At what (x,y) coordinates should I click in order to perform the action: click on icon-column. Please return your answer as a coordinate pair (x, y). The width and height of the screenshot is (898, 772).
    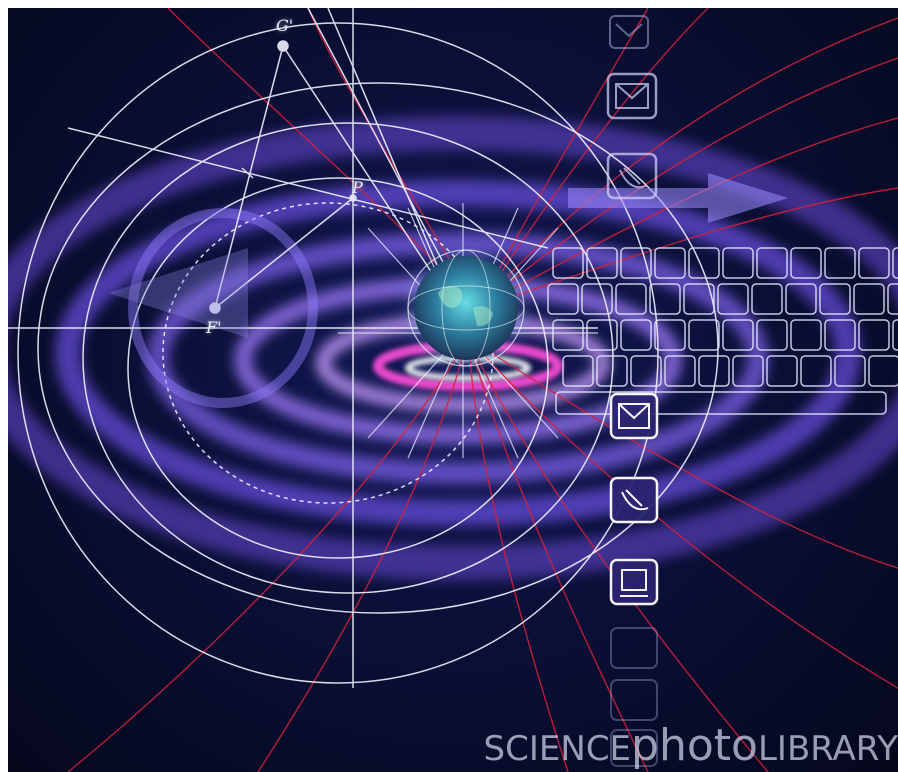
    Looking at the image, I should click on (632, 391).